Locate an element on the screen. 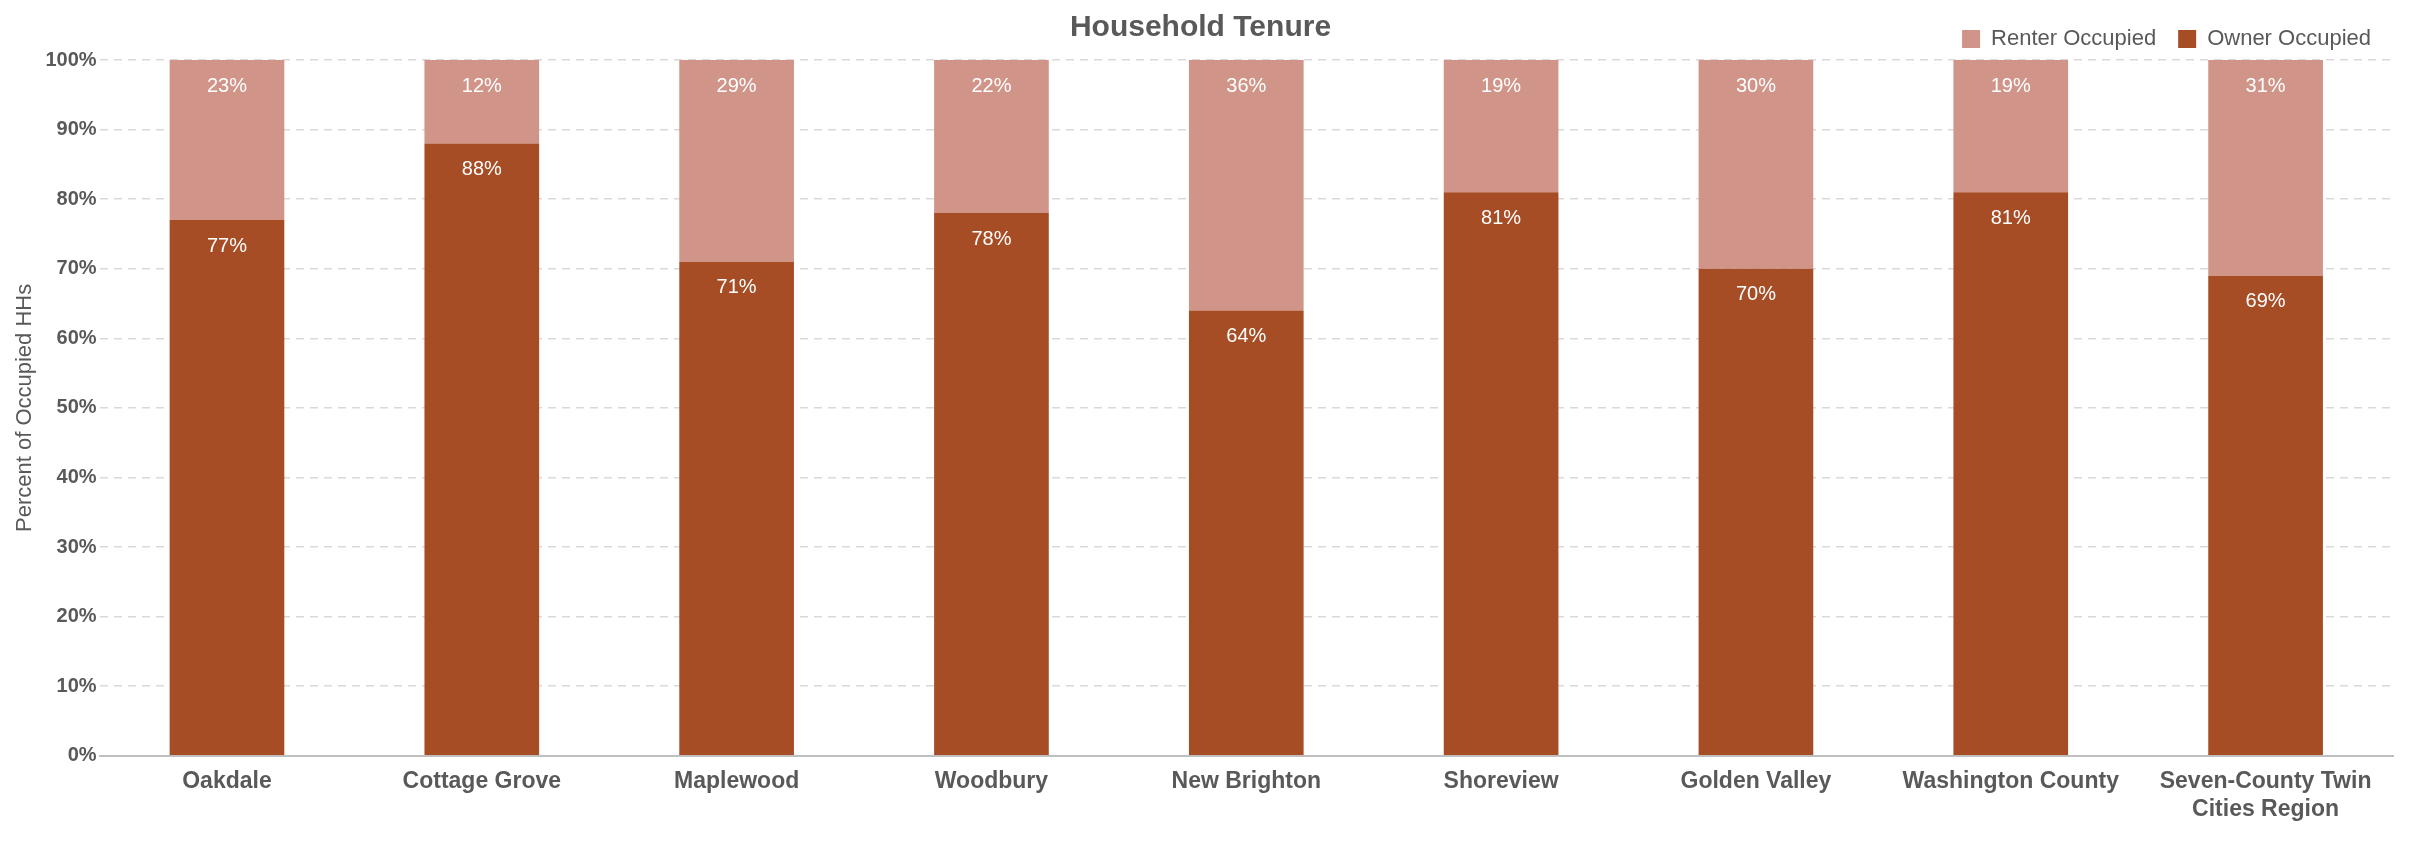 The height and width of the screenshot is (841, 2413). x-tick-label: New Brighton is located at coordinates (1246, 779).